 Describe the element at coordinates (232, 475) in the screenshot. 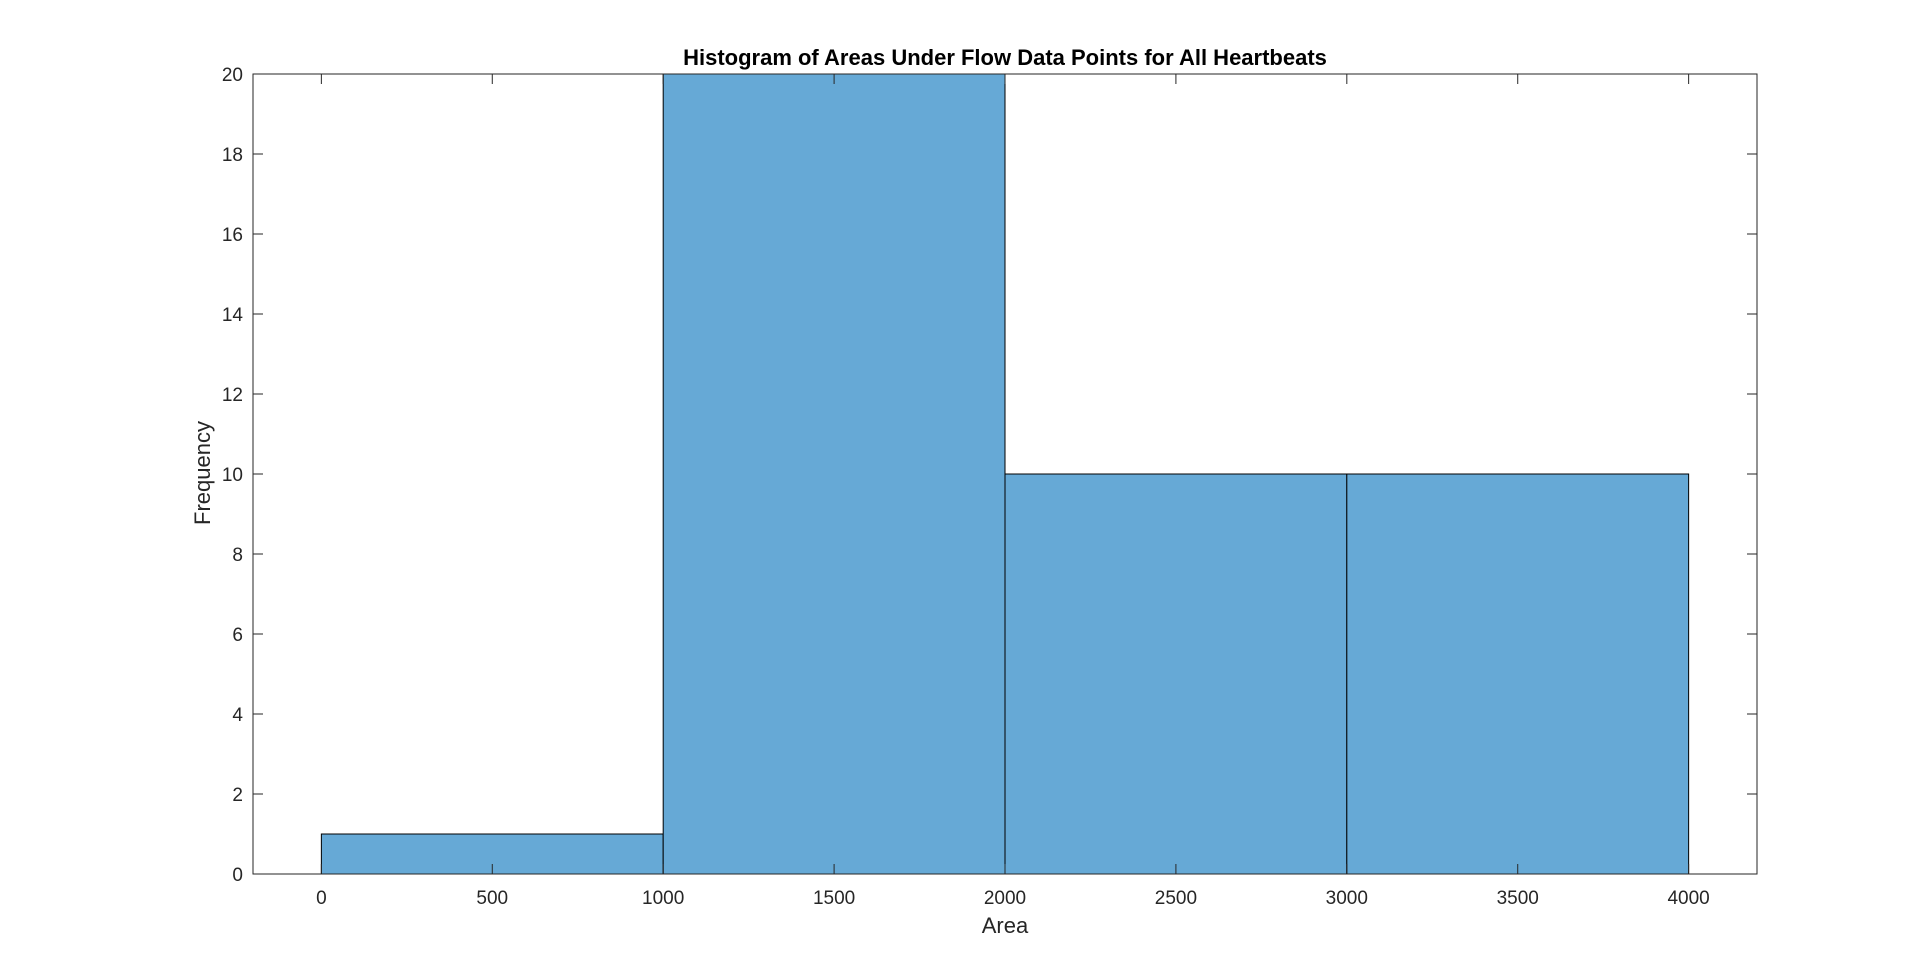

I see `y-tick-label: 10` at that location.